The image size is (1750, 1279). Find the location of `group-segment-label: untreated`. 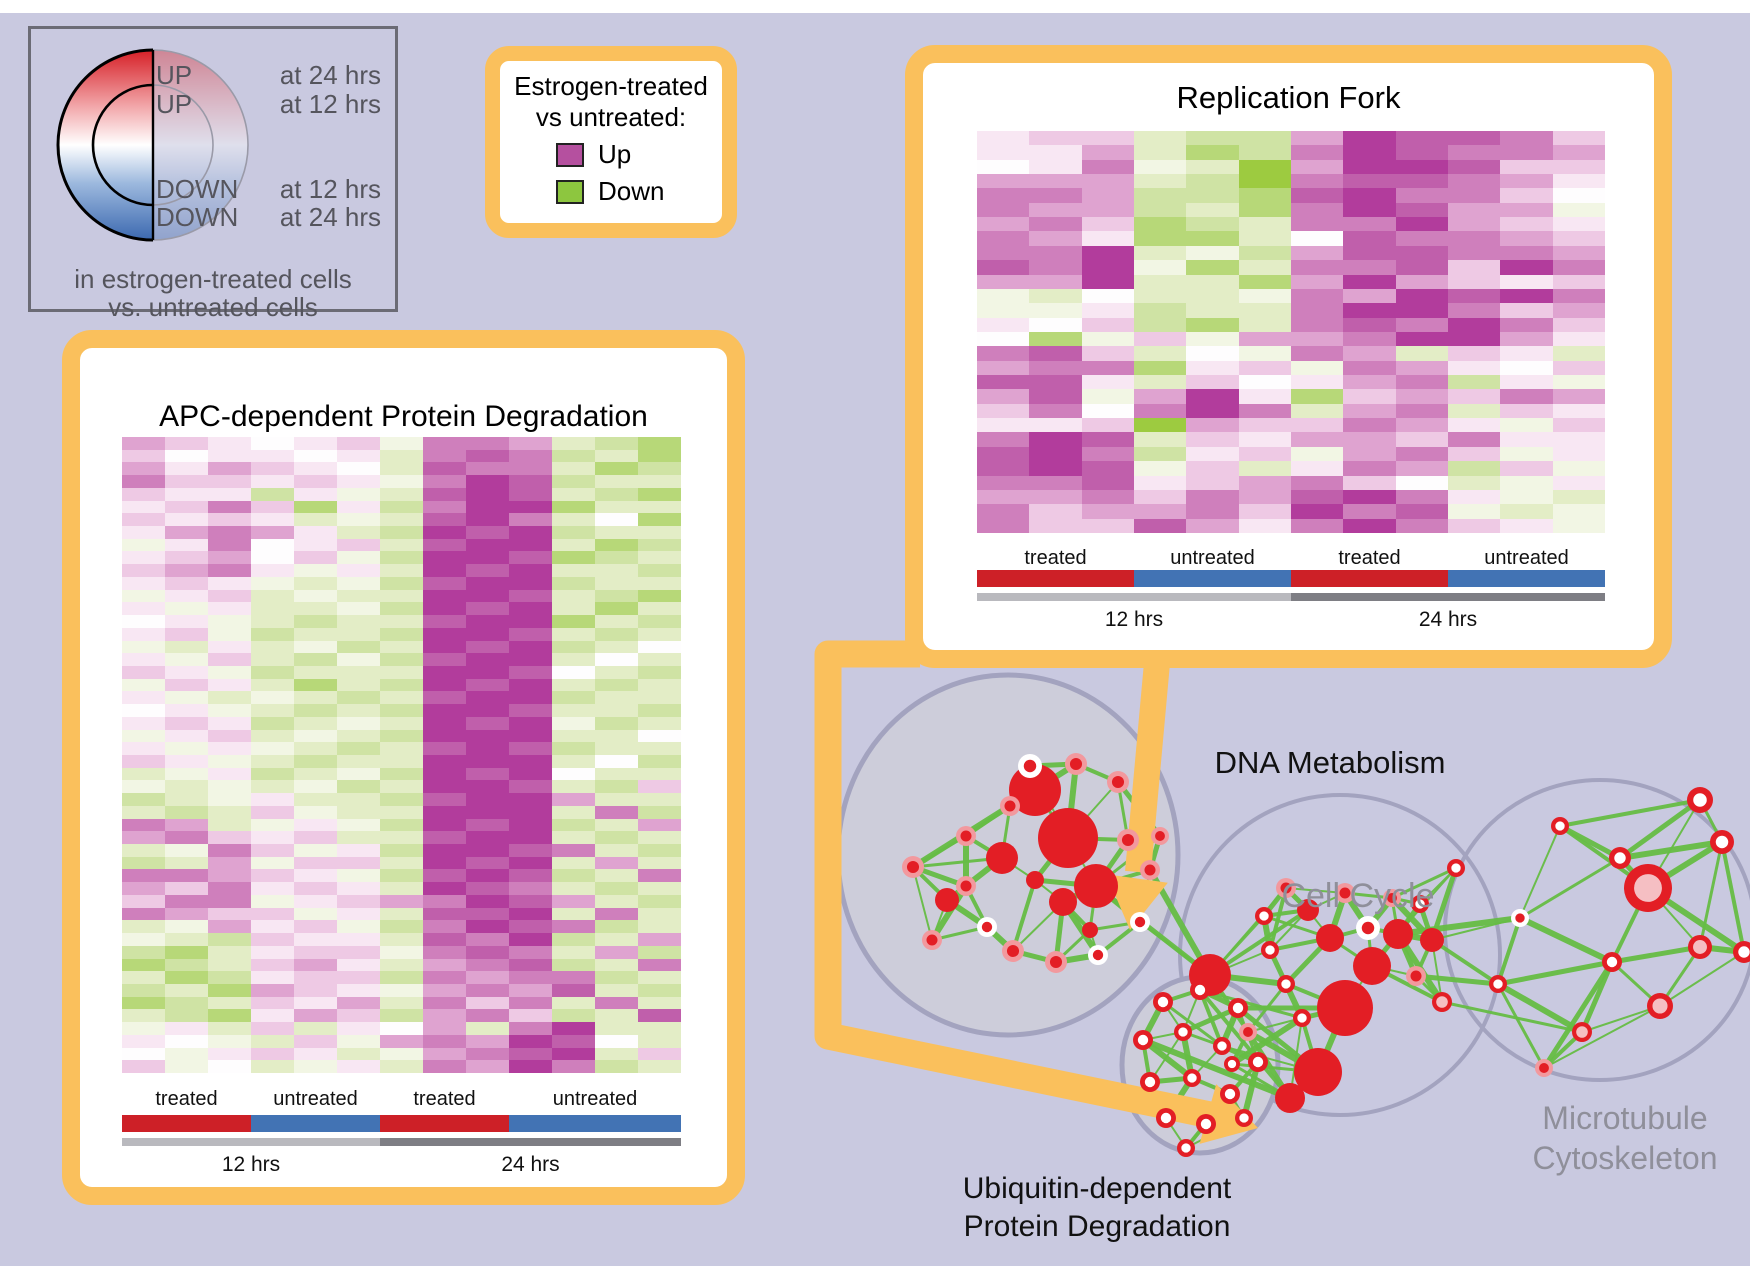

group-segment-label: untreated is located at coordinates (595, 1098).